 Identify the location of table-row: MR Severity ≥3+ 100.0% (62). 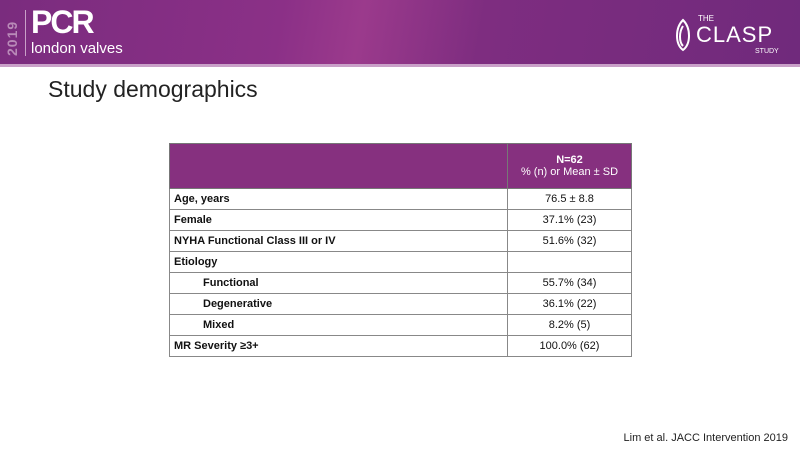
(400, 346).